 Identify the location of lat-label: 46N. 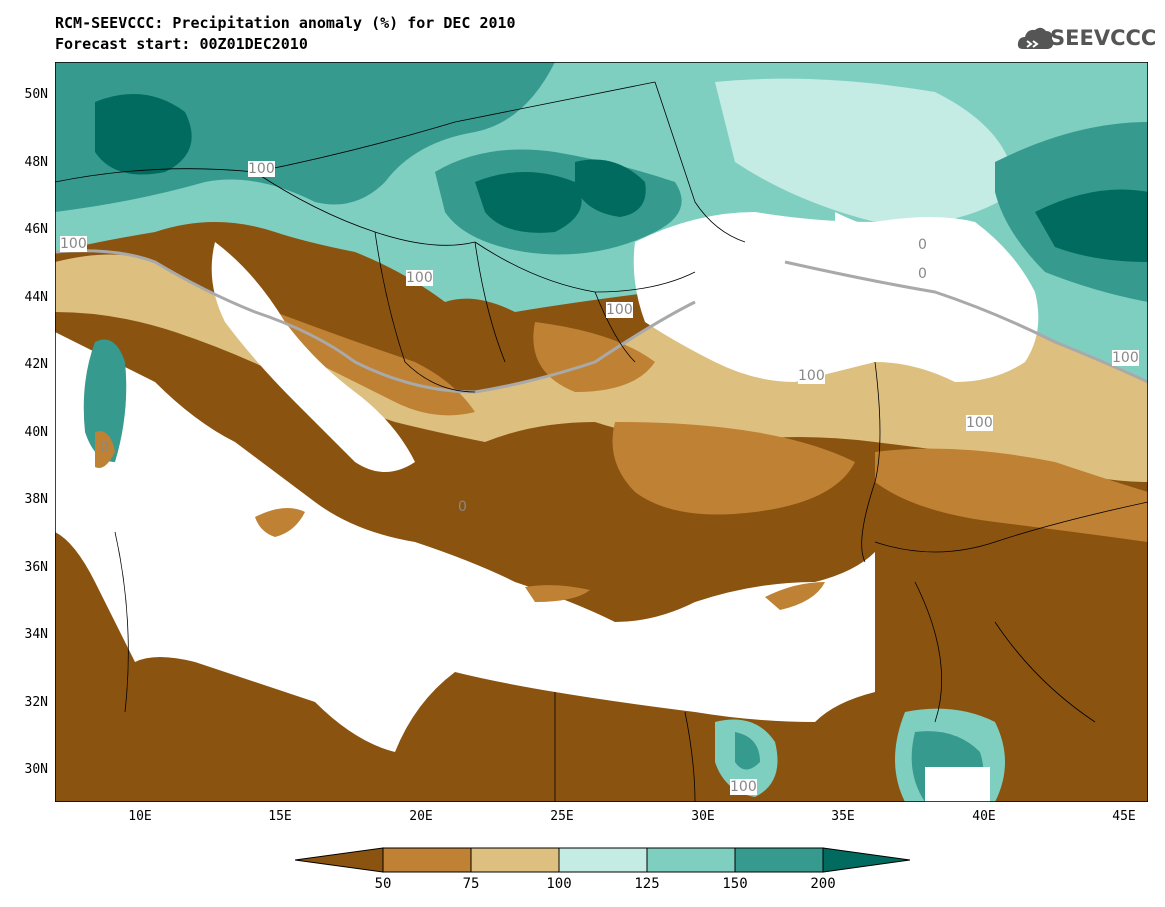
(36, 229).